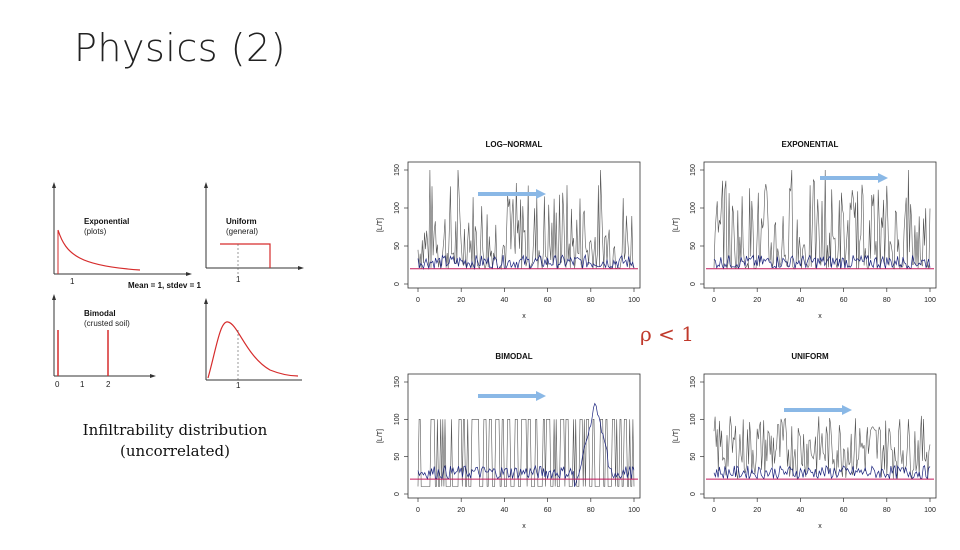 The image size is (960, 550). I want to click on plot-3-ytick-1: 50, so click(693, 457).